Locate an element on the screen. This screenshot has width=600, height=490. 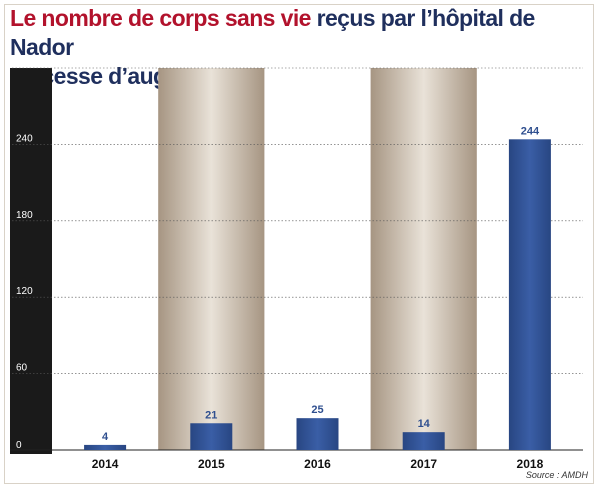
y-tick-label-120: 120 is located at coordinates (24, 291).